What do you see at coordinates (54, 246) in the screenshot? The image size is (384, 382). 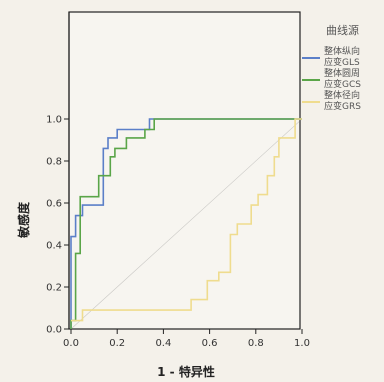 I see `y-tick-label: 0.4` at bounding box center [54, 246].